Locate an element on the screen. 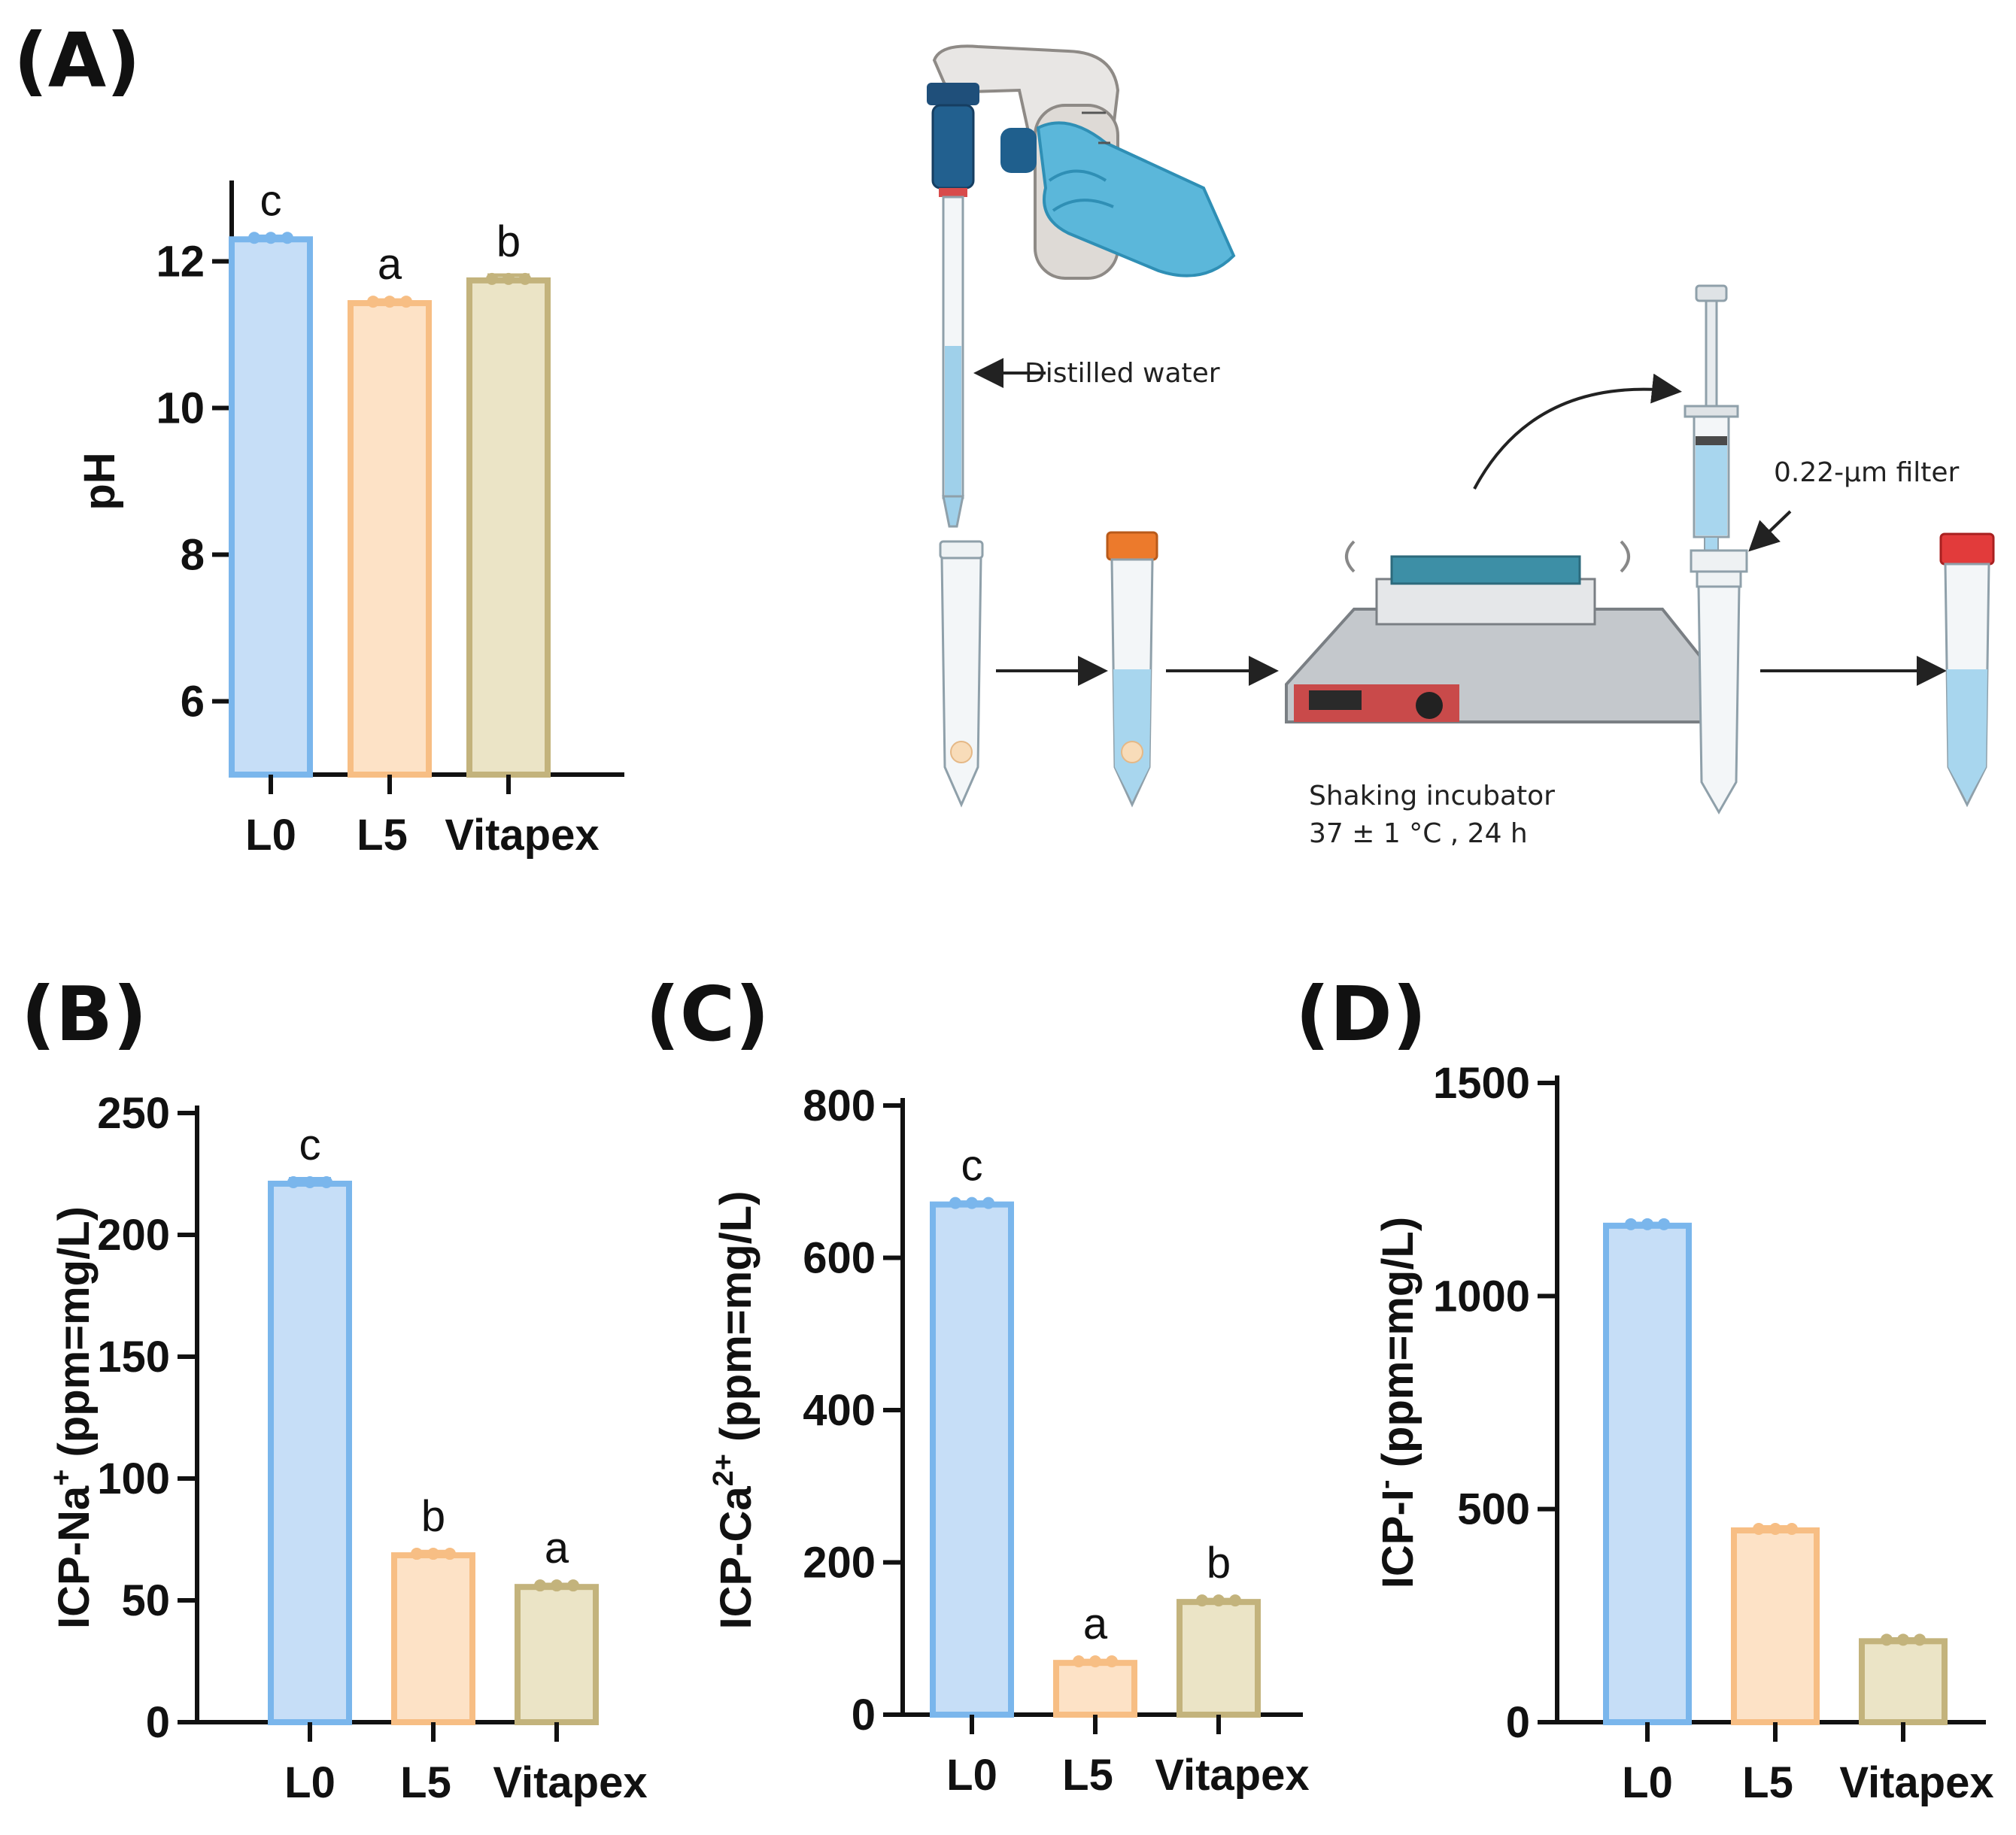 Image resolution: width=2016 pixels, height=1835 pixels. y-tick-label: 12 is located at coordinates (180, 262).